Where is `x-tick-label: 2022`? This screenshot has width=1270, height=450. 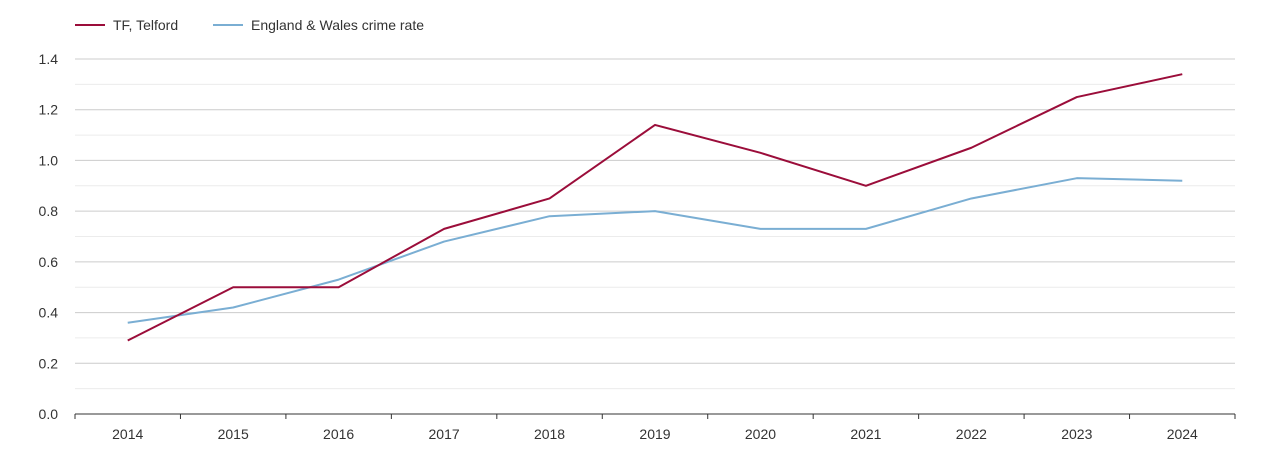 x-tick-label: 2022 is located at coordinates (971, 434).